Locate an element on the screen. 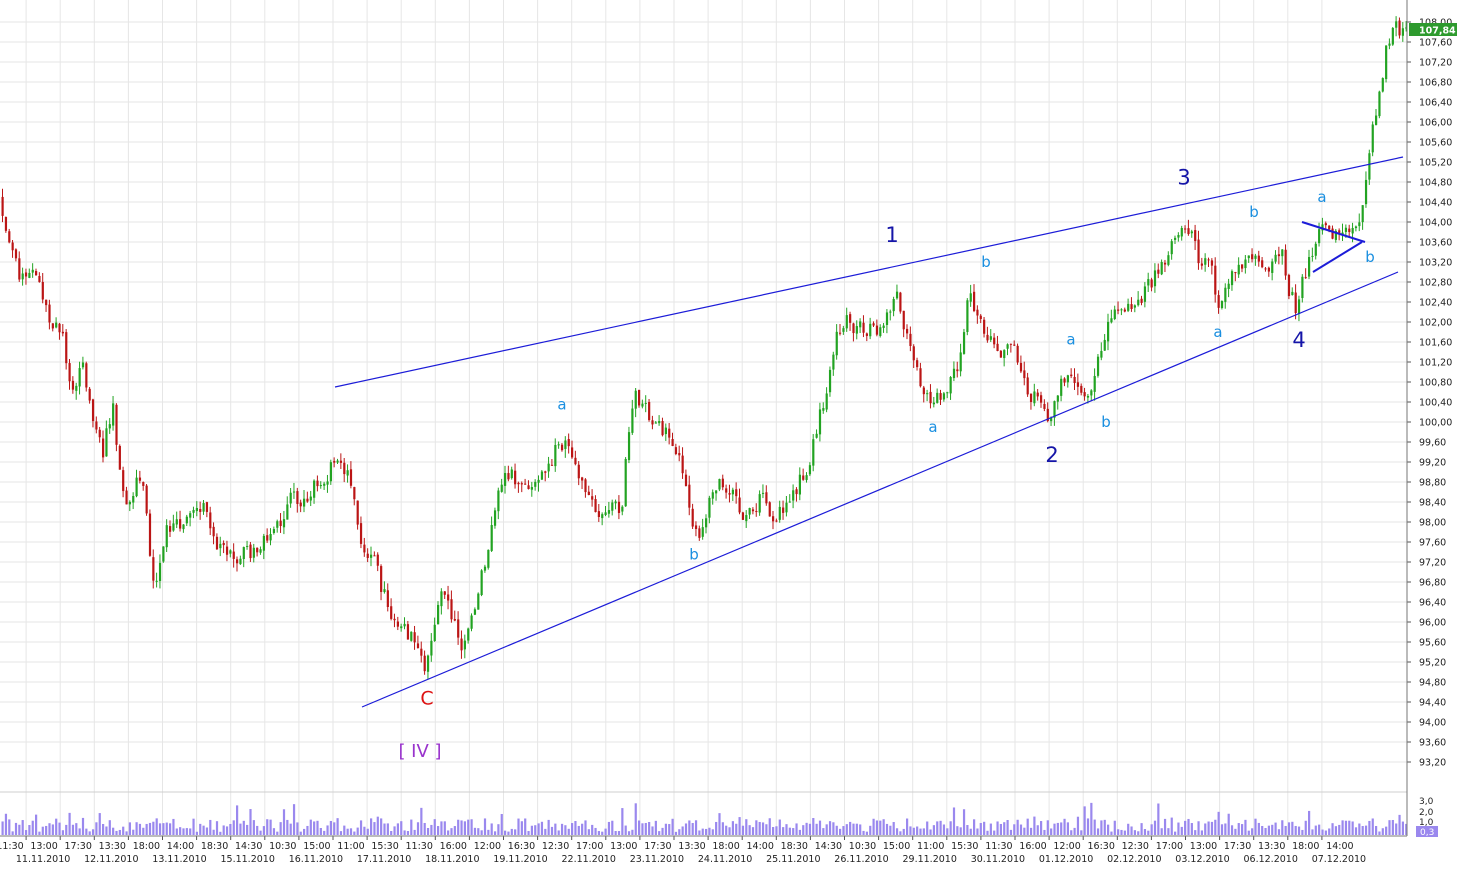 This screenshot has height=871, width=1463. date-tick-label: 07.12.2010 is located at coordinates (1339, 859).